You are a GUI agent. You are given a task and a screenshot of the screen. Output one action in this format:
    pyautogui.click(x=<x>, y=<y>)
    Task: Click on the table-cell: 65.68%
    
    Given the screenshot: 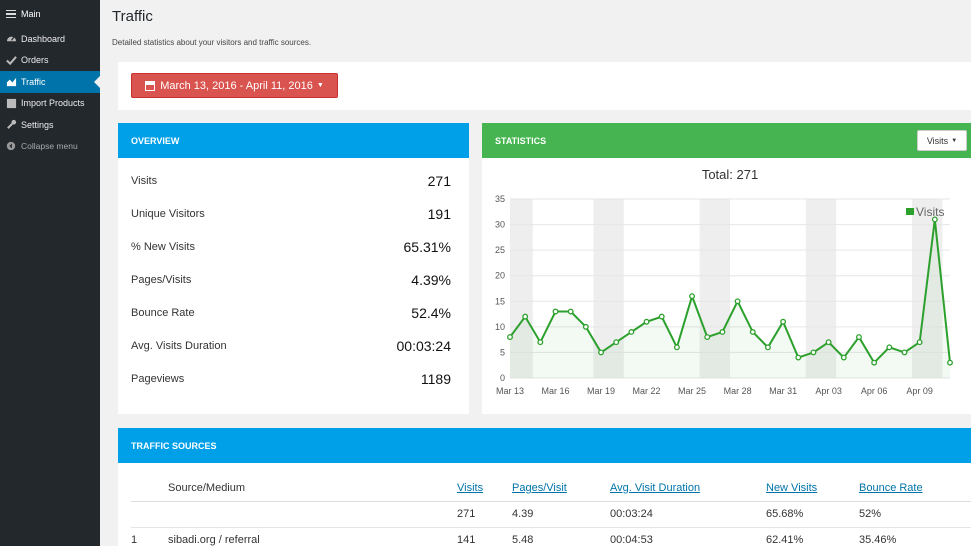 What is the action you would take?
    pyautogui.click(x=812, y=514)
    